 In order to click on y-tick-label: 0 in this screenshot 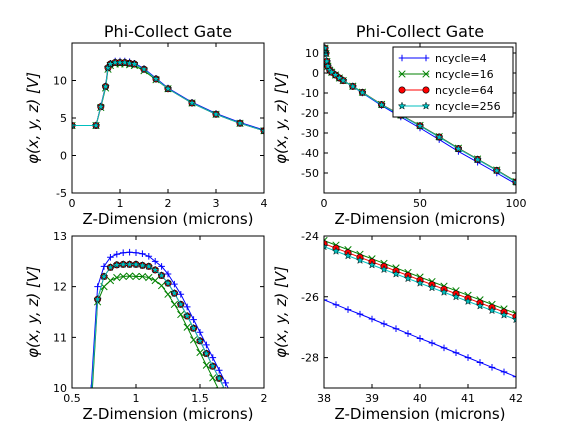, I will do `click(63, 156)`.